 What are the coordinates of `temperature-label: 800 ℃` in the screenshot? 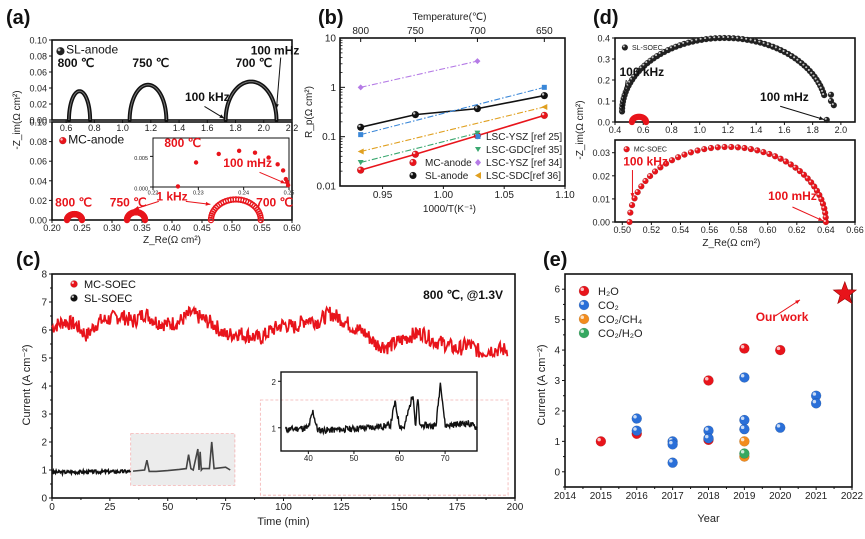 It's located at (73, 202).